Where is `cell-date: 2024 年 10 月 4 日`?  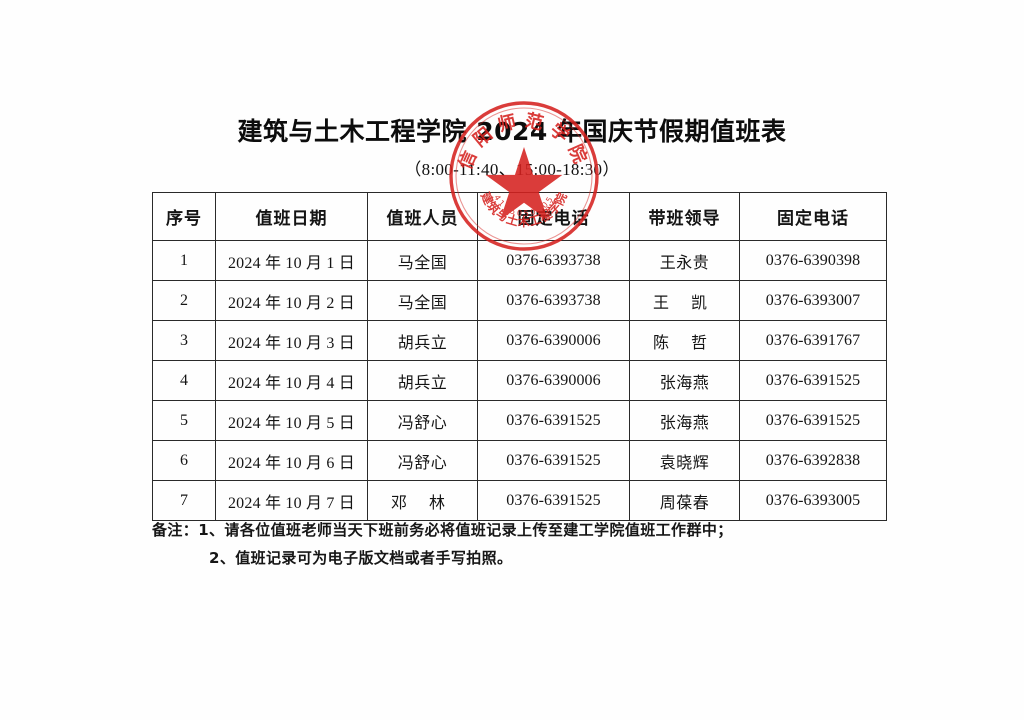 cell-date: 2024 年 10 月 4 日 is located at coordinates (291, 380).